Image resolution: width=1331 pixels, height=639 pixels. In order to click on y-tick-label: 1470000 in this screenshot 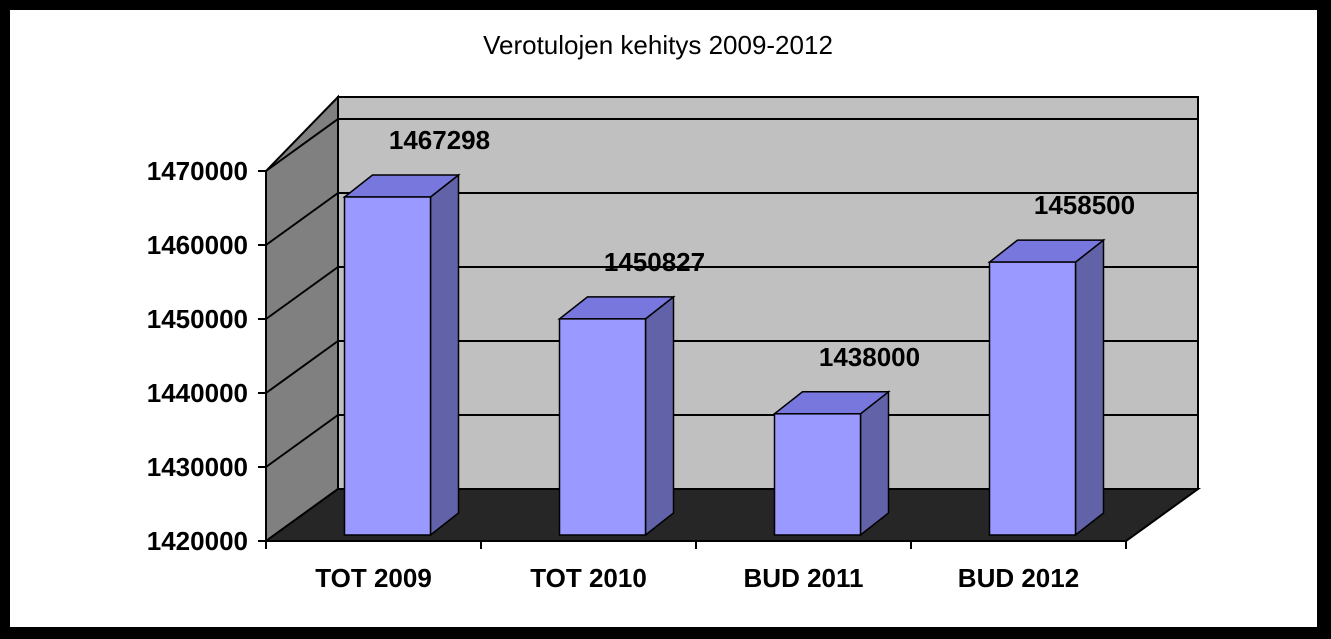, I will do `click(197, 171)`.